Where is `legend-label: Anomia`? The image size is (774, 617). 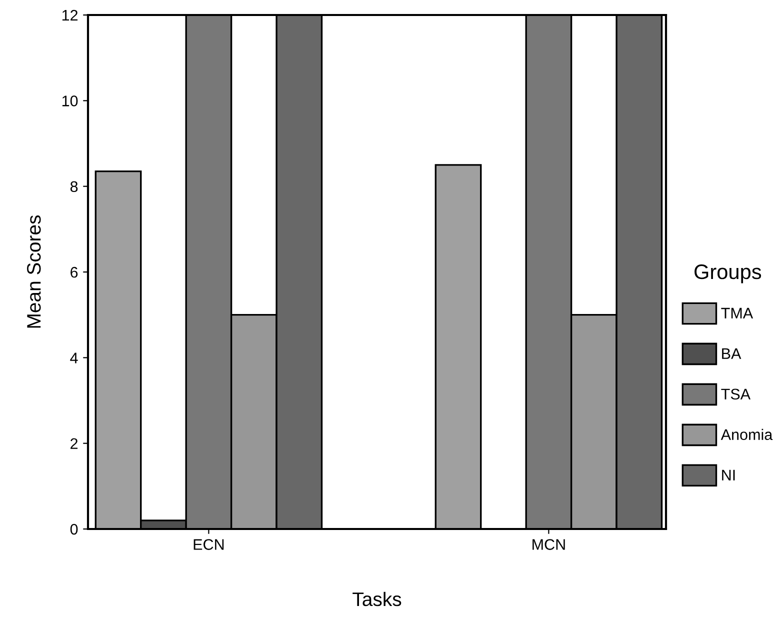
legend-label: Anomia is located at coordinates (746, 434).